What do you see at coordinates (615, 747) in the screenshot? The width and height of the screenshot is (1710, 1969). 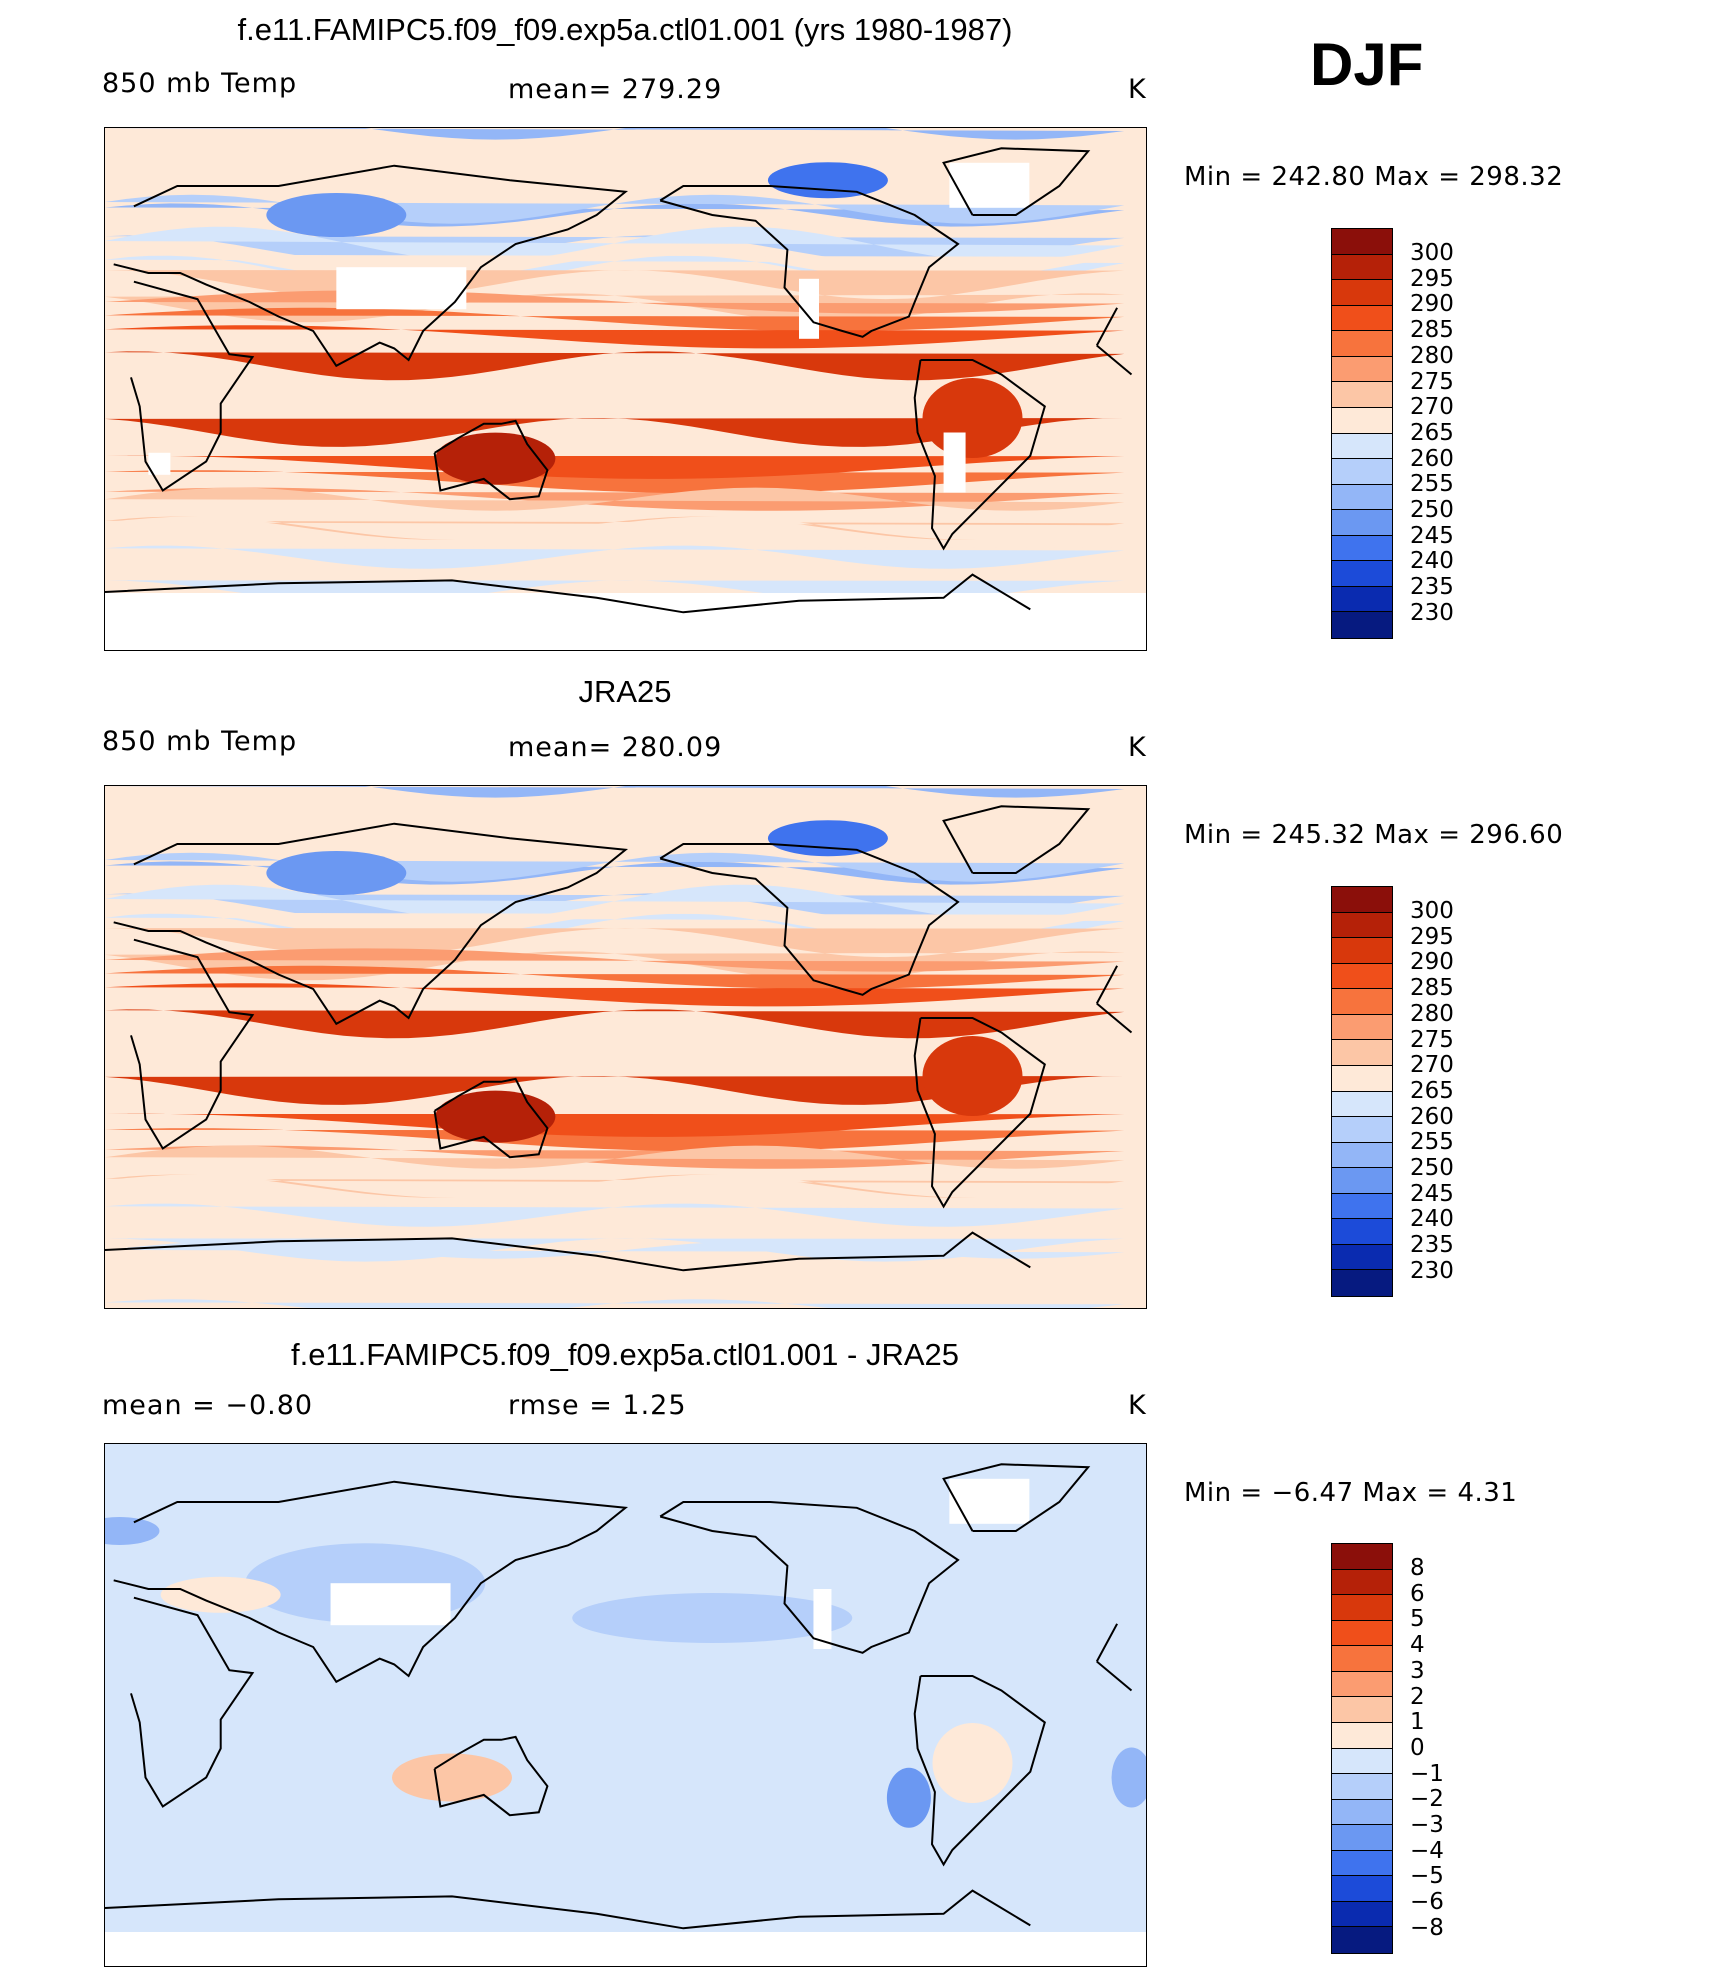 I see `panel-mean-label: mean= 280.09` at bounding box center [615, 747].